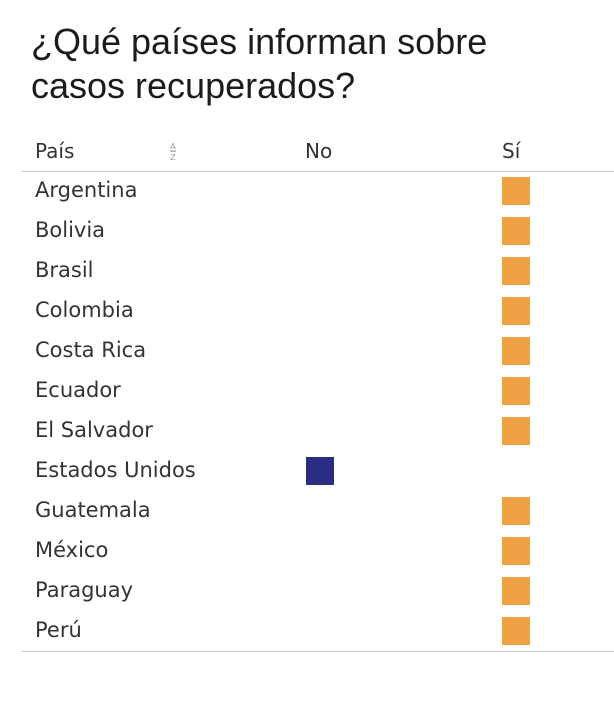 This screenshot has height=708, width=614. What do you see at coordinates (115, 470) in the screenshot?
I see `country-label: Estados Unidos` at bounding box center [115, 470].